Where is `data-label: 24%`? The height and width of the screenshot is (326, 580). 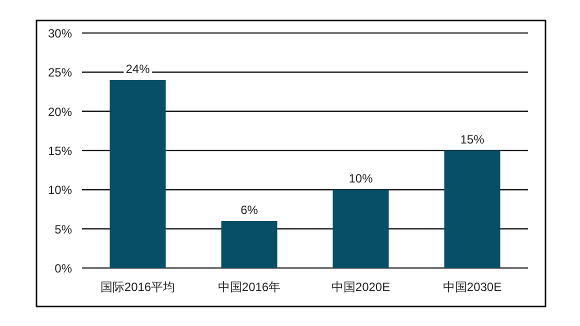
data-label: 24% is located at coordinates (138, 69).